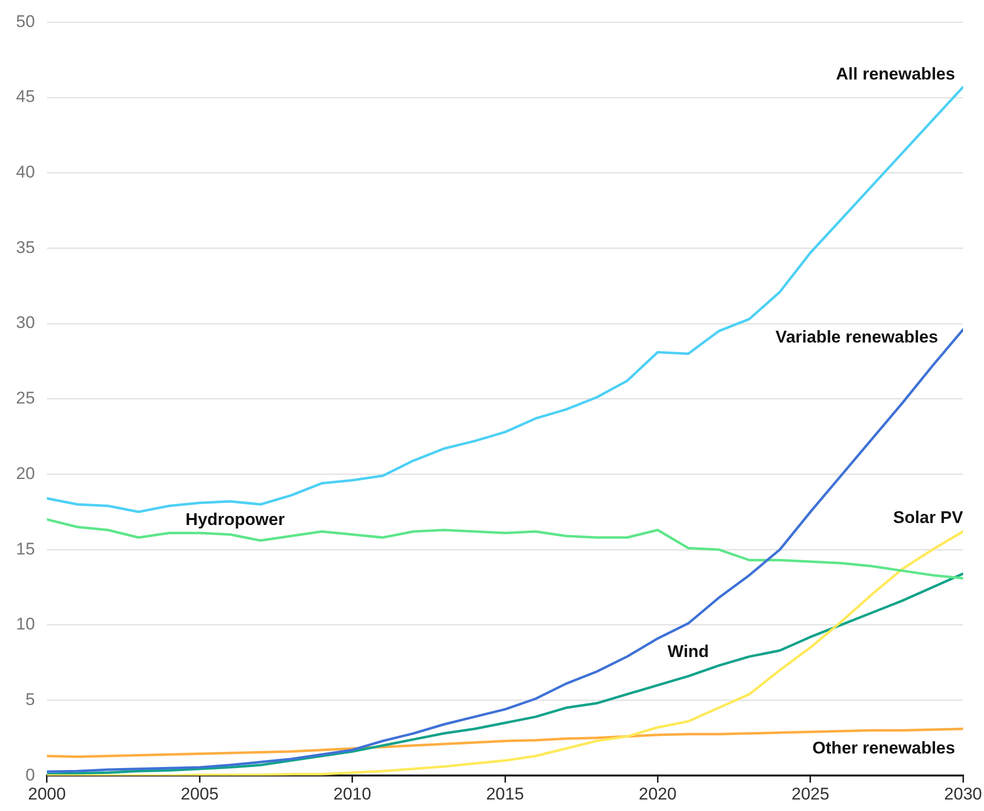 Image resolution: width=984 pixels, height=811 pixels. I want to click on y-tick-label: 45, so click(25, 96).